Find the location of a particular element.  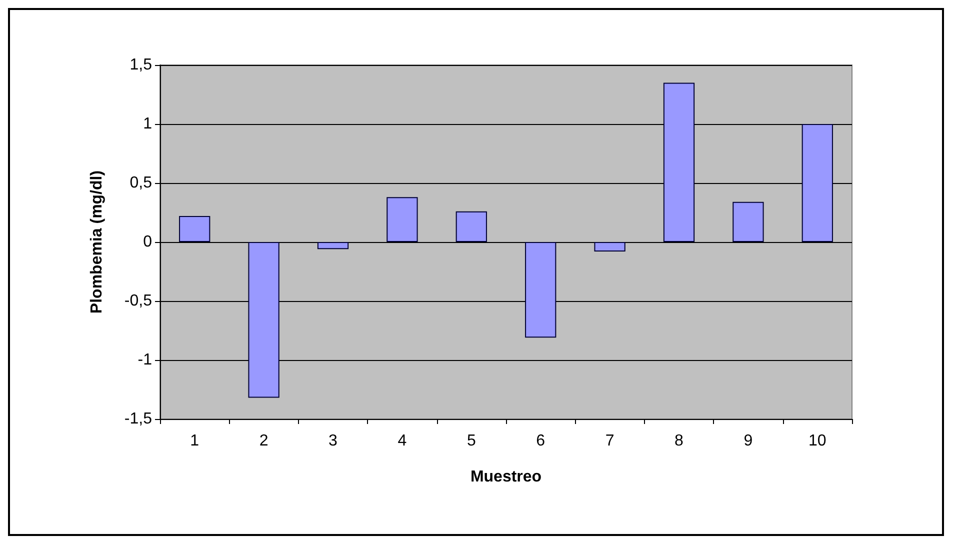

y-tick-label: 1,5 is located at coordinates (141, 65).